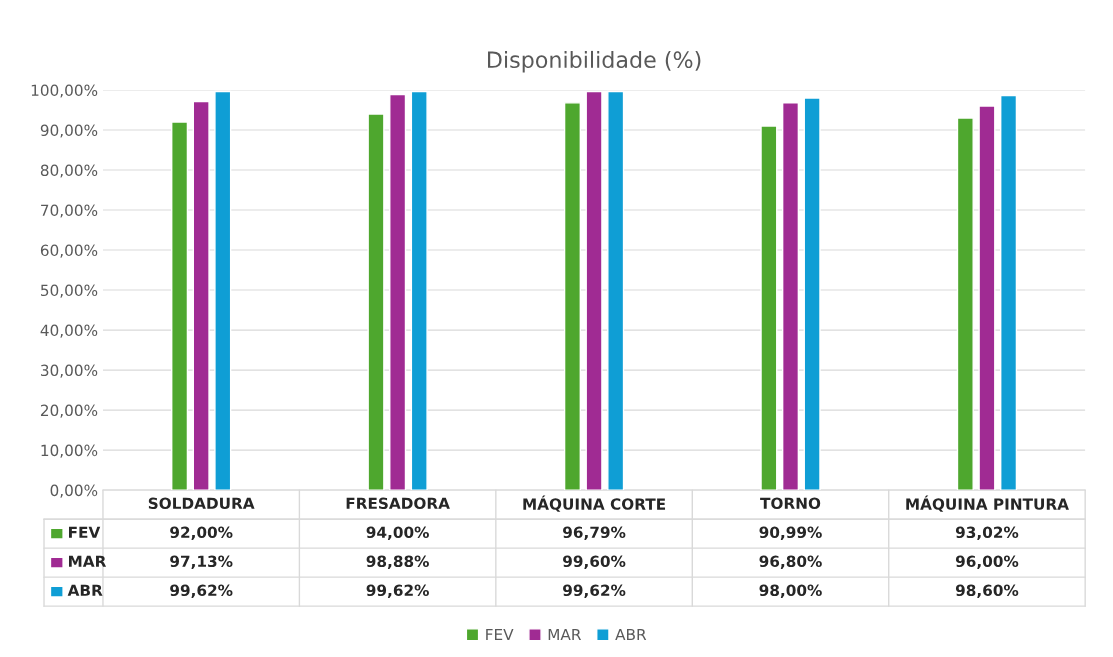 This screenshot has height=657, width=1113. Describe the element at coordinates (594, 562) in the screenshot. I see `data-label: 99,60%` at that location.